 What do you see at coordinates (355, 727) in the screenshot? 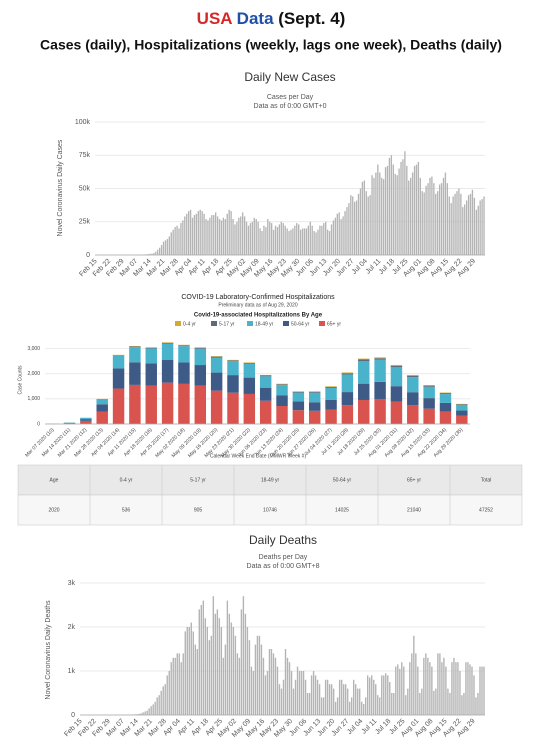
I see `x-tick-label: Jul 04` at bounding box center [355, 727].